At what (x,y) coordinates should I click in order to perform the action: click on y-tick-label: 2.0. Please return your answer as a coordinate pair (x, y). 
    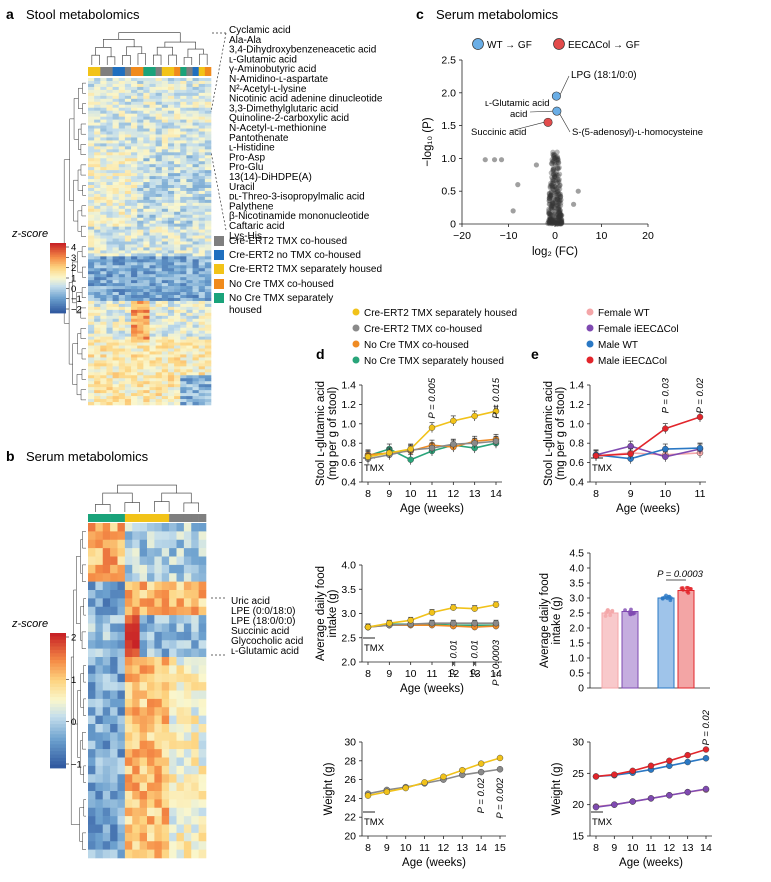
    Looking at the image, I should click on (448, 93).